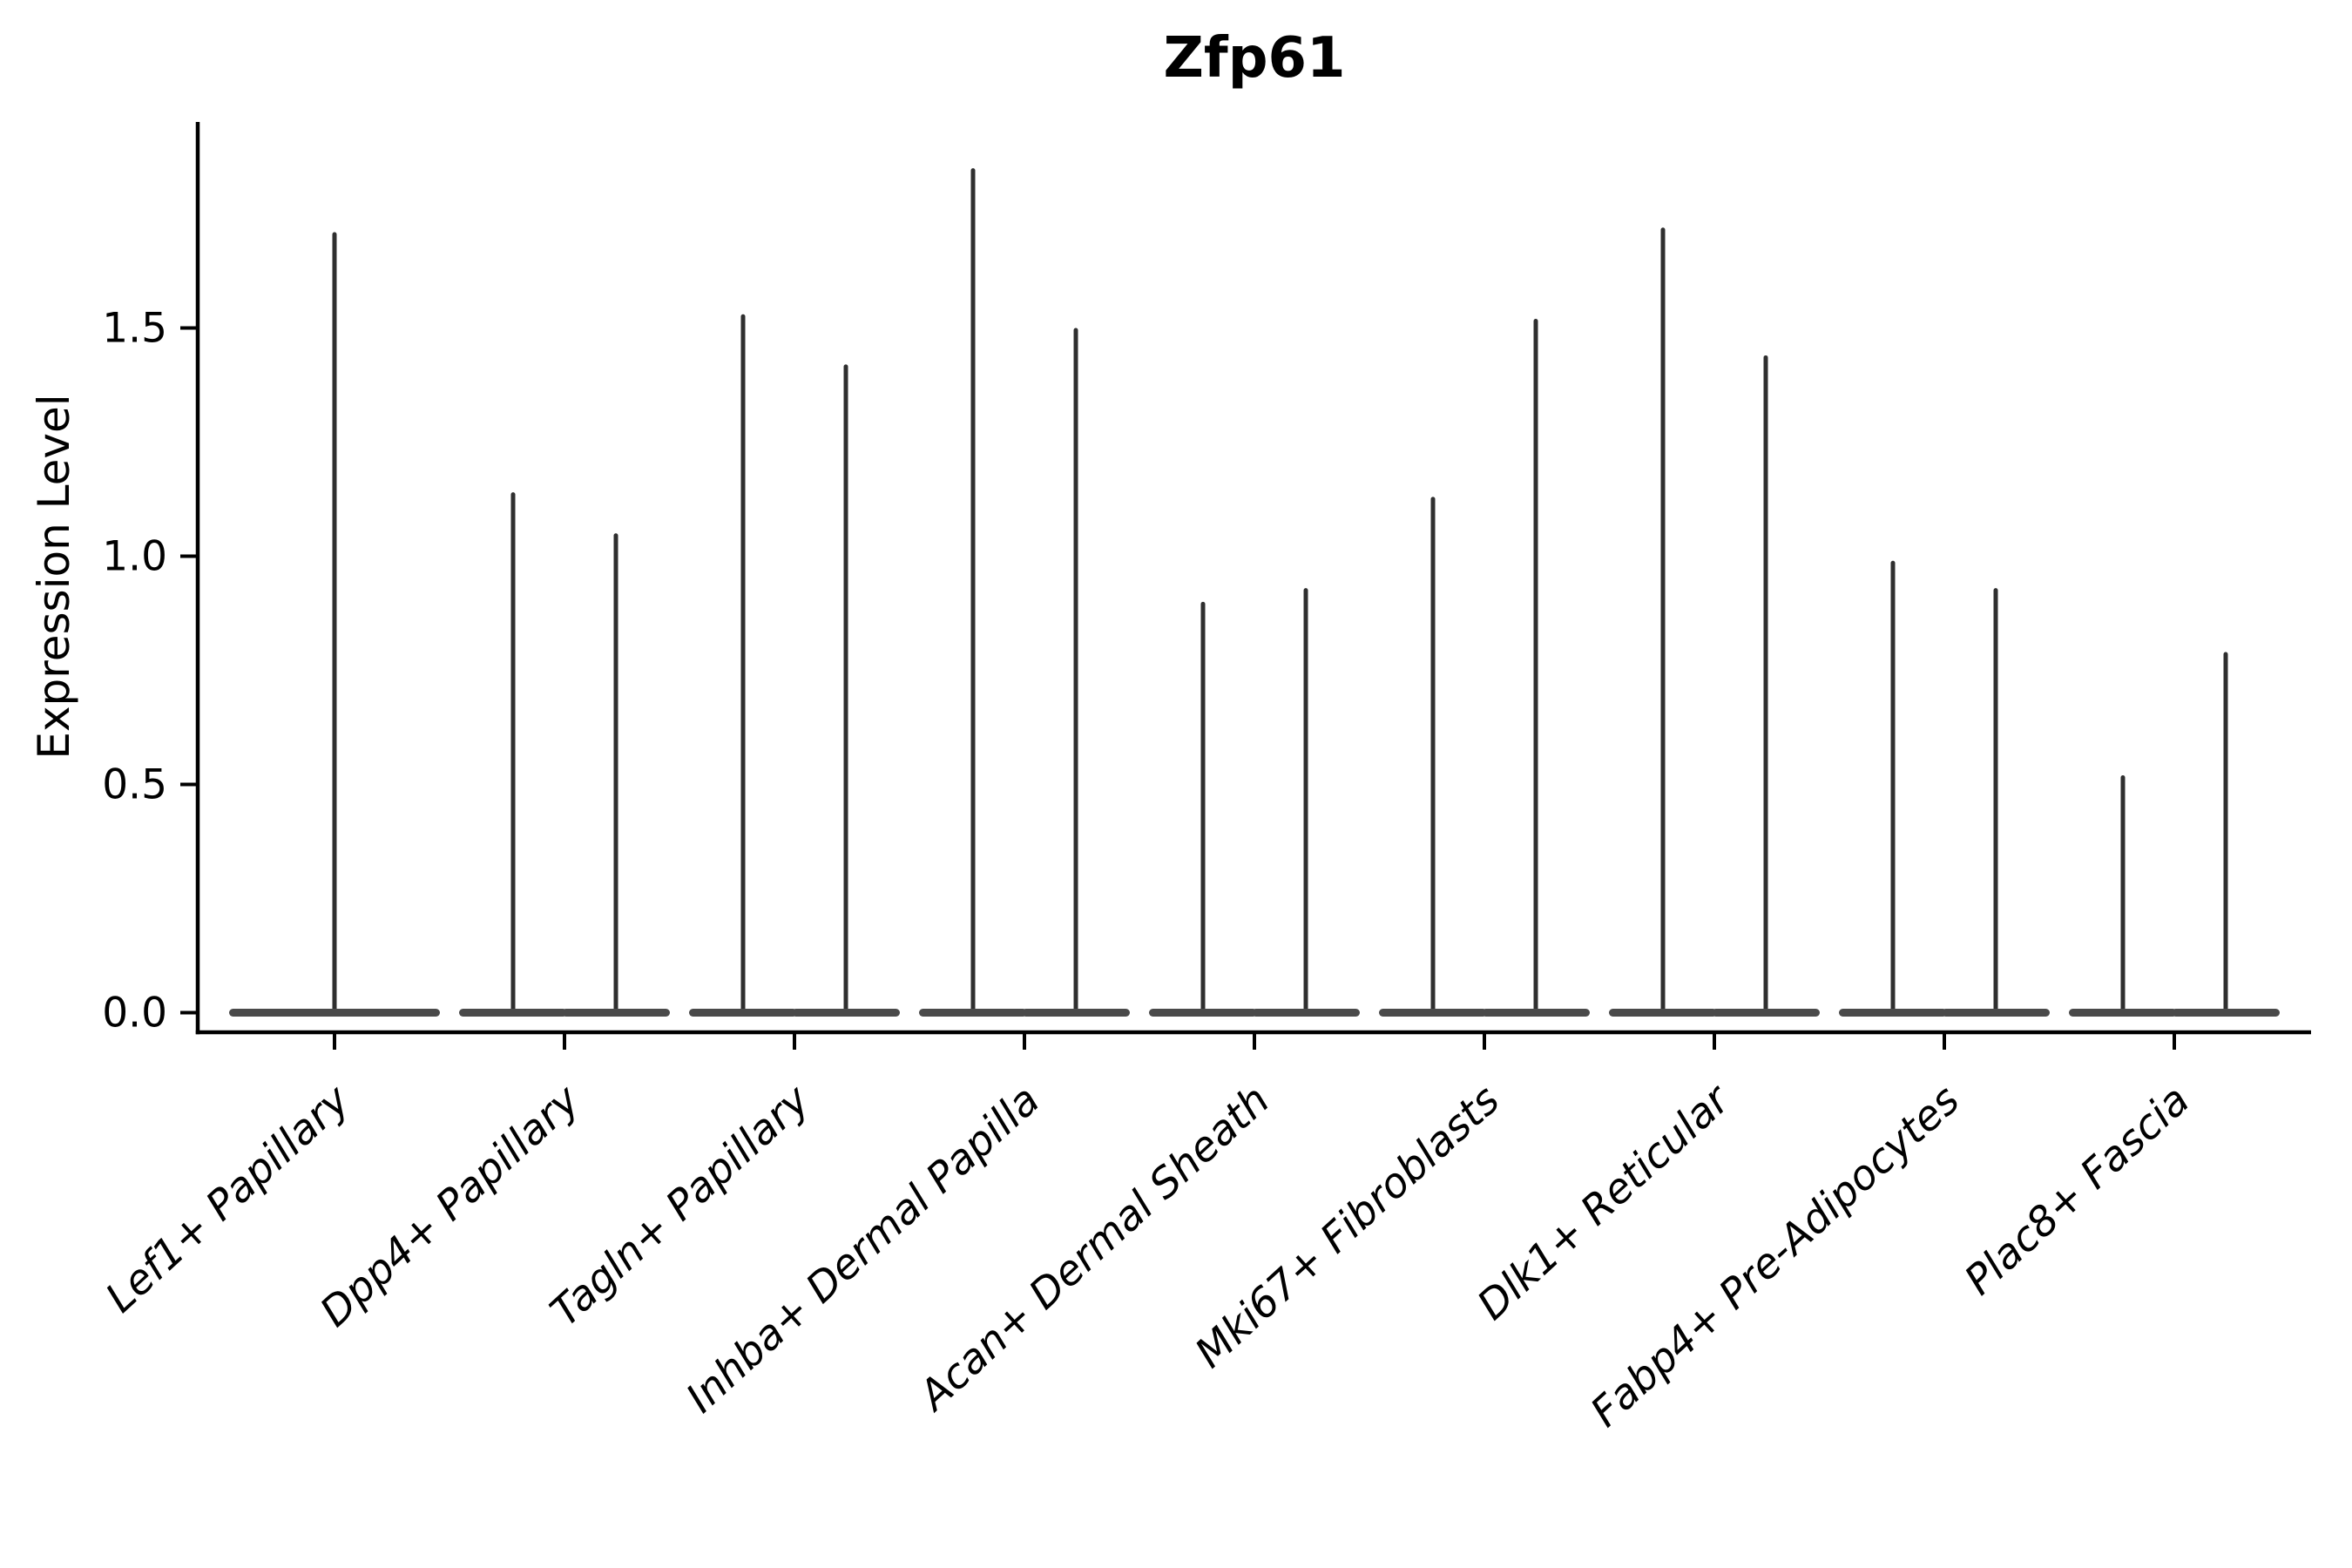 Image resolution: width=2352 pixels, height=1568 pixels. Describe the element at coordinates (134, 1014) in the screenshot. I see `y-tick-label: 0.0` at that location.